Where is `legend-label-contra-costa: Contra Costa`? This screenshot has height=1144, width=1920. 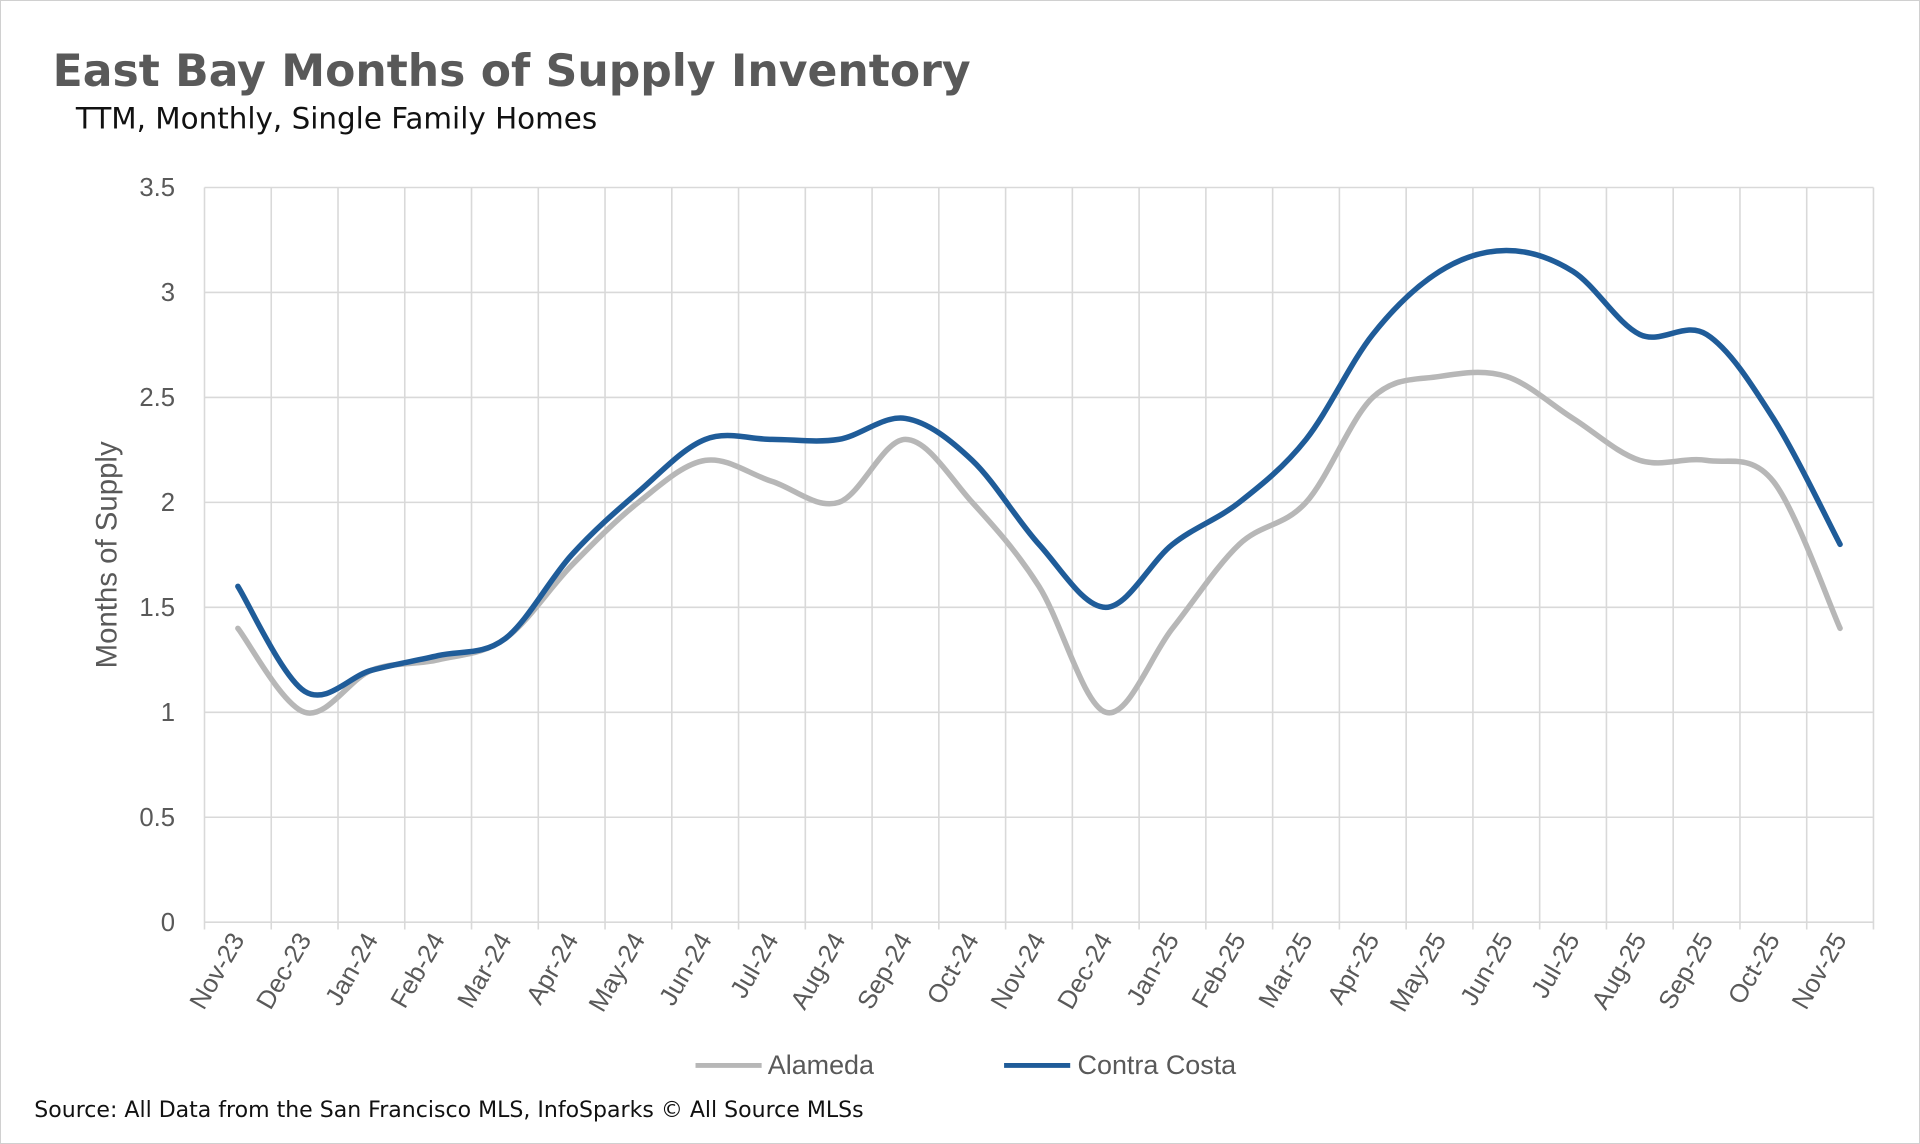 legend-label-contra-costa: Contra Costa is located at coordinates (1157, 1065).